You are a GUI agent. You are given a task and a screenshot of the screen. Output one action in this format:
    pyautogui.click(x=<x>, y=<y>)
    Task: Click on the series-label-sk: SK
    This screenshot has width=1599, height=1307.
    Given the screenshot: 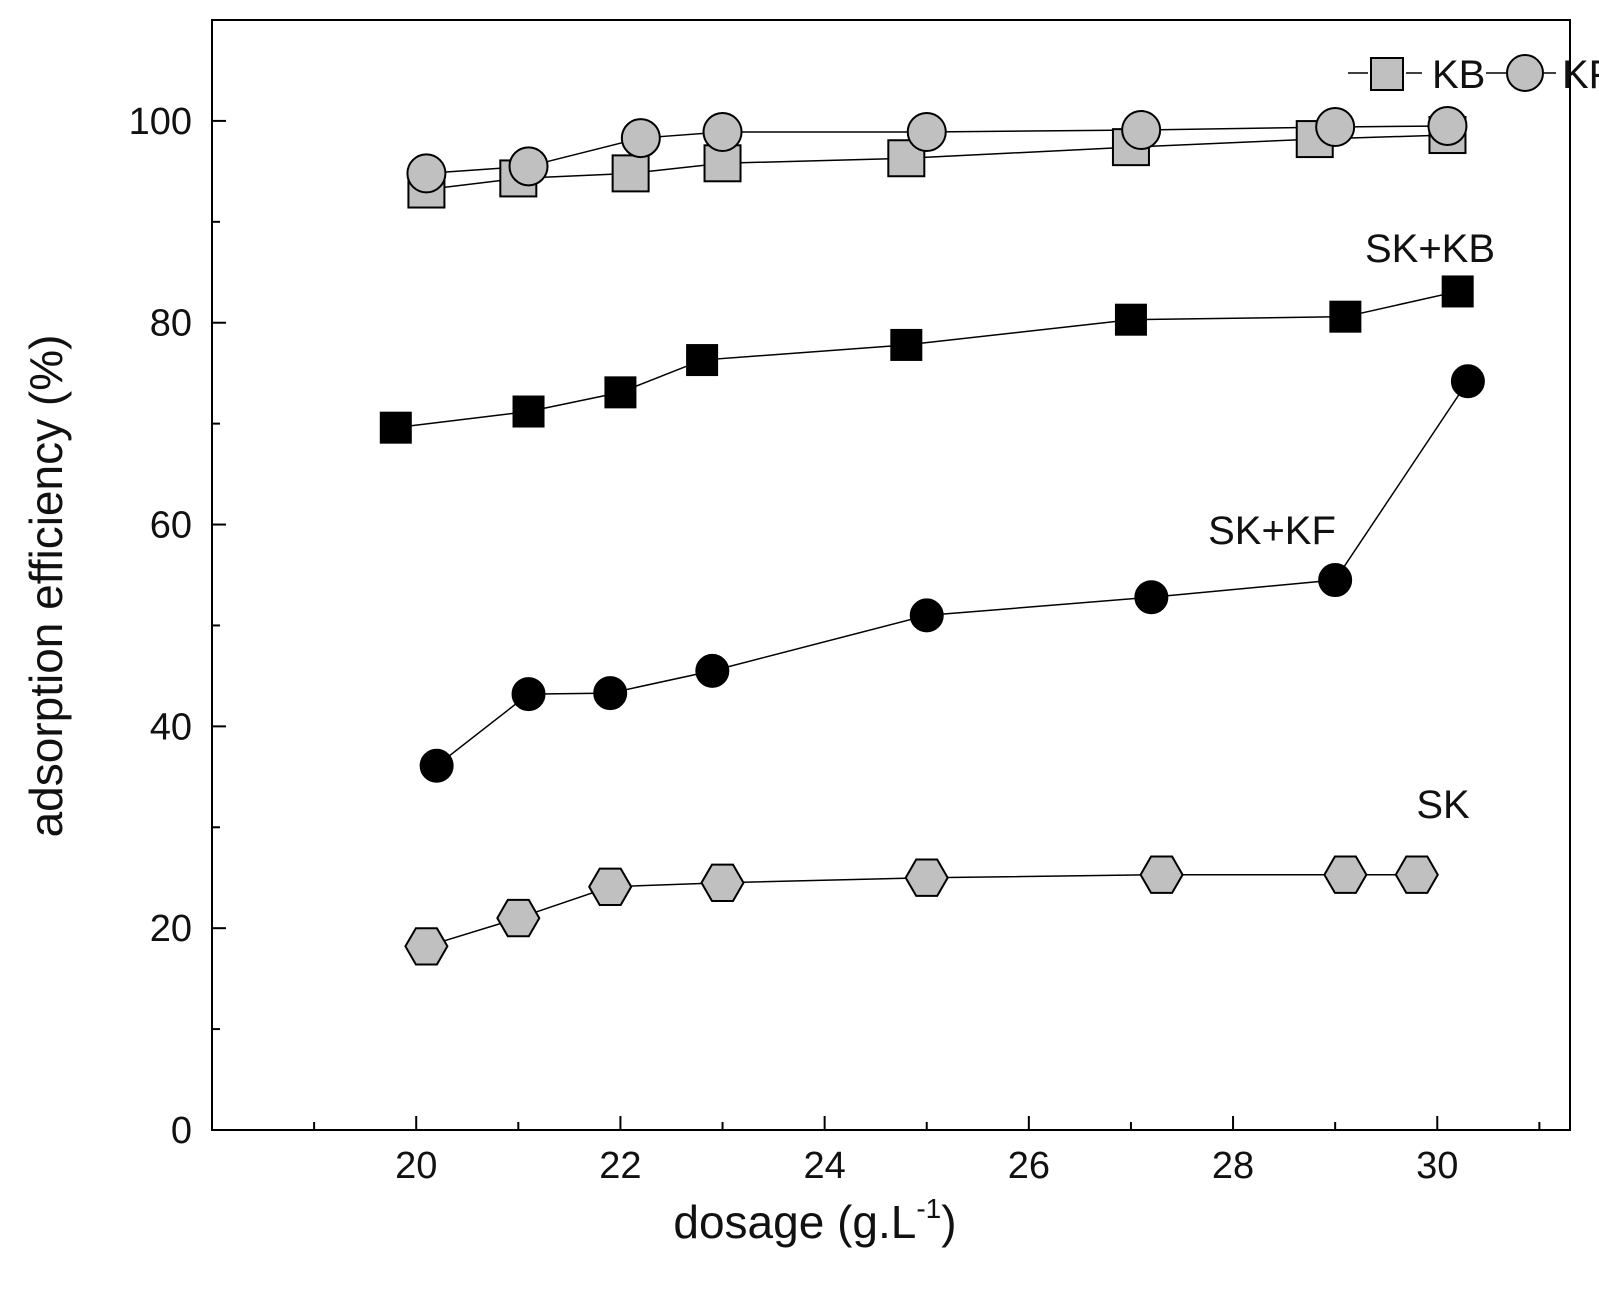 What is the action you would take?
    pyautogui.click(x=1443, y=805)
    